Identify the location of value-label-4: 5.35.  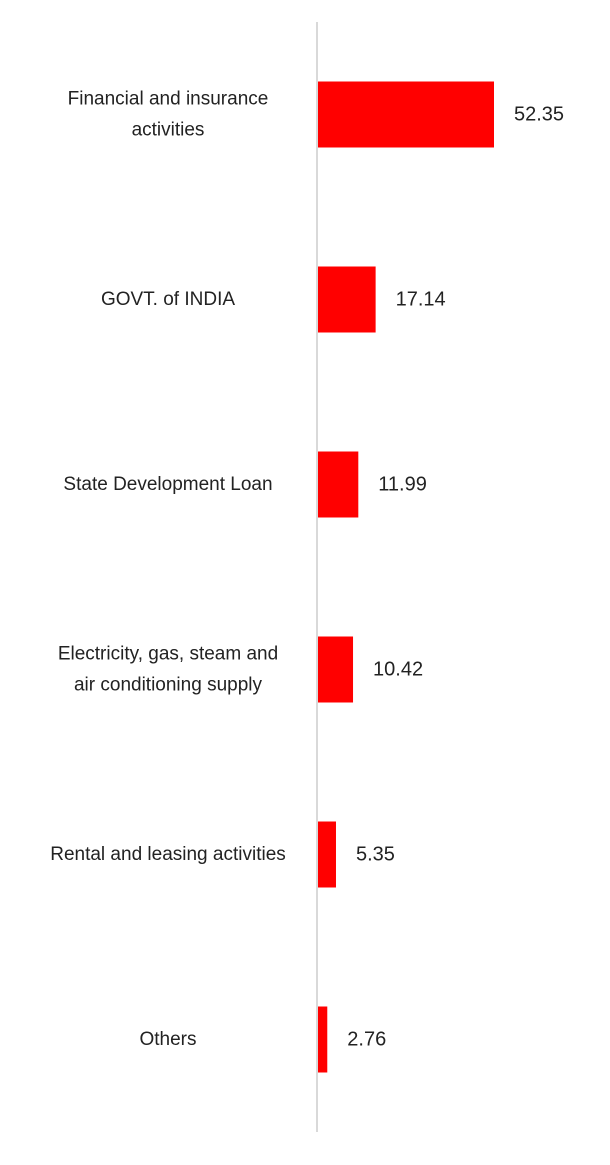
(375, 855).